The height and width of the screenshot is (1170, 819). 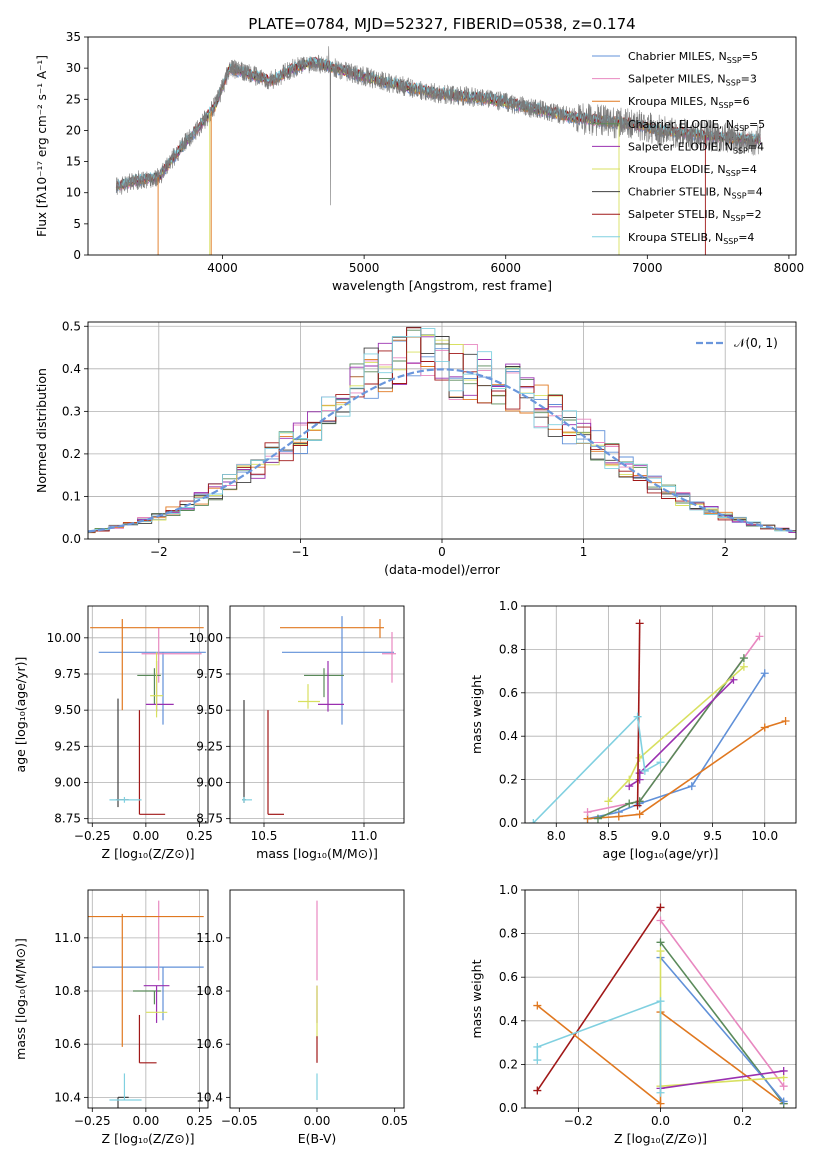 I want to click on weight-line-s_miles, so click(x=674, y=724).